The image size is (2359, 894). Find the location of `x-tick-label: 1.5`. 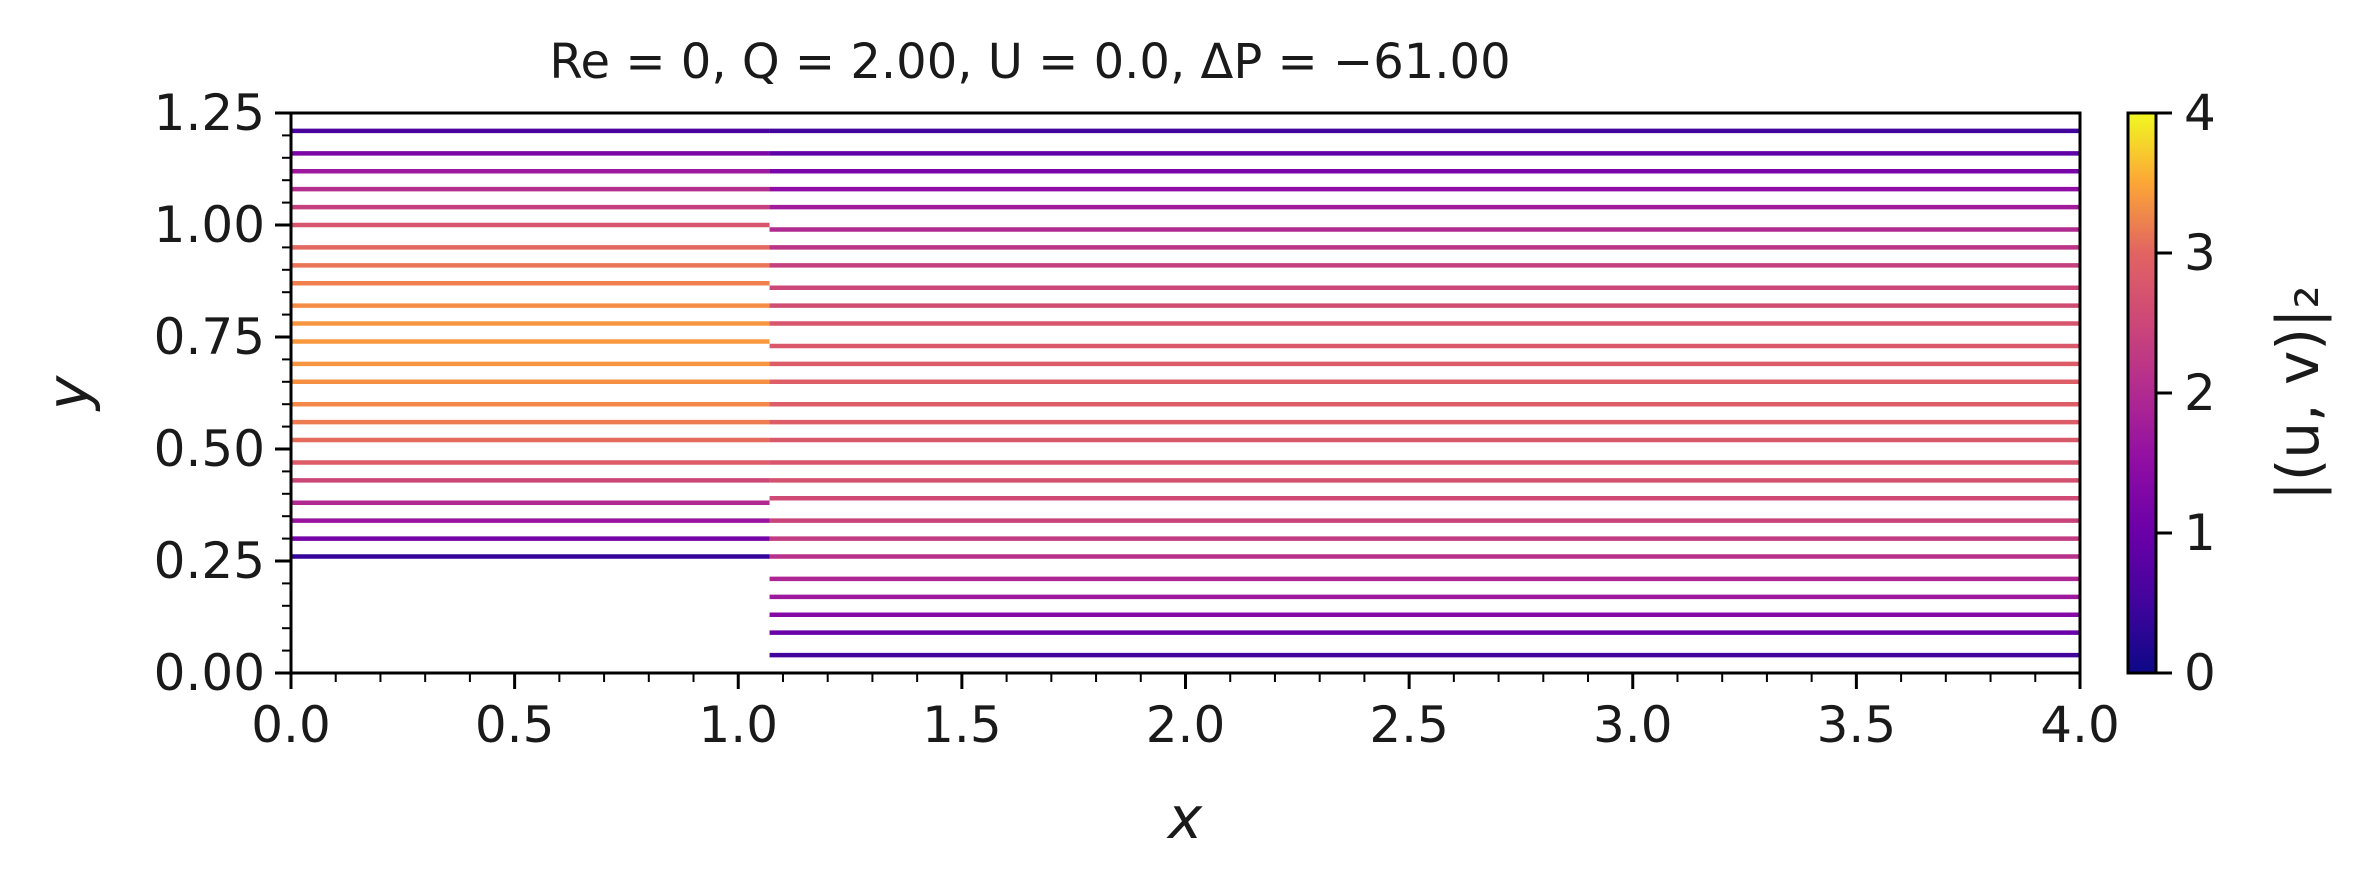

x-tick-label: 1.5 is located at coordinates (962, 725).